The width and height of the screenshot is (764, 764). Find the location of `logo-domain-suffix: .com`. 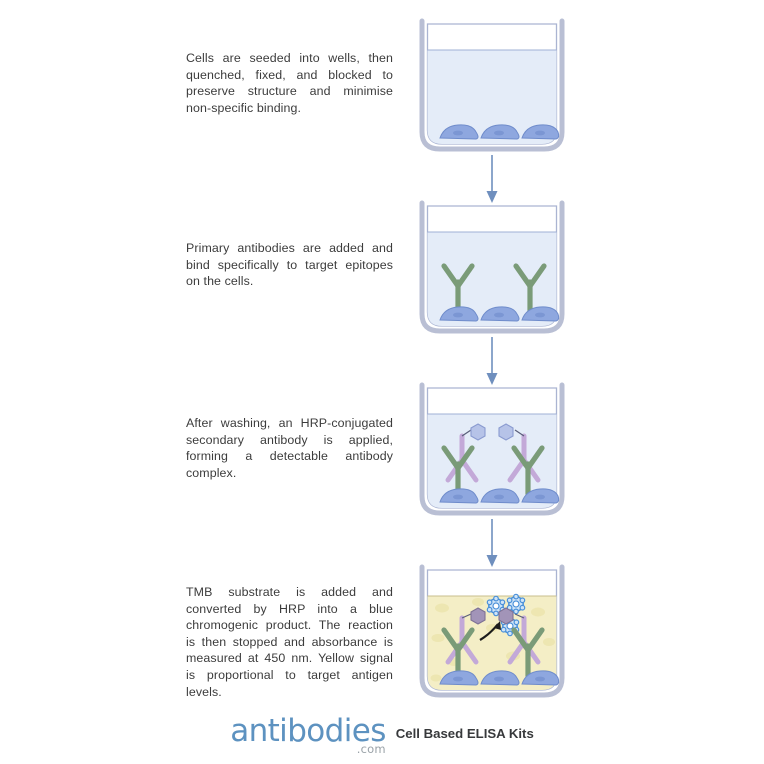

logo-domain-suffix: .com is located at coordinates (371, 749).